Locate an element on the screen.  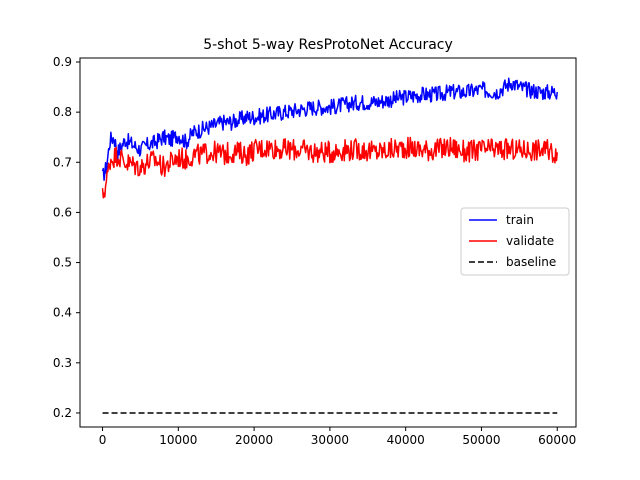
x-tick-label: 50000 is located at coordinates (481, 440).